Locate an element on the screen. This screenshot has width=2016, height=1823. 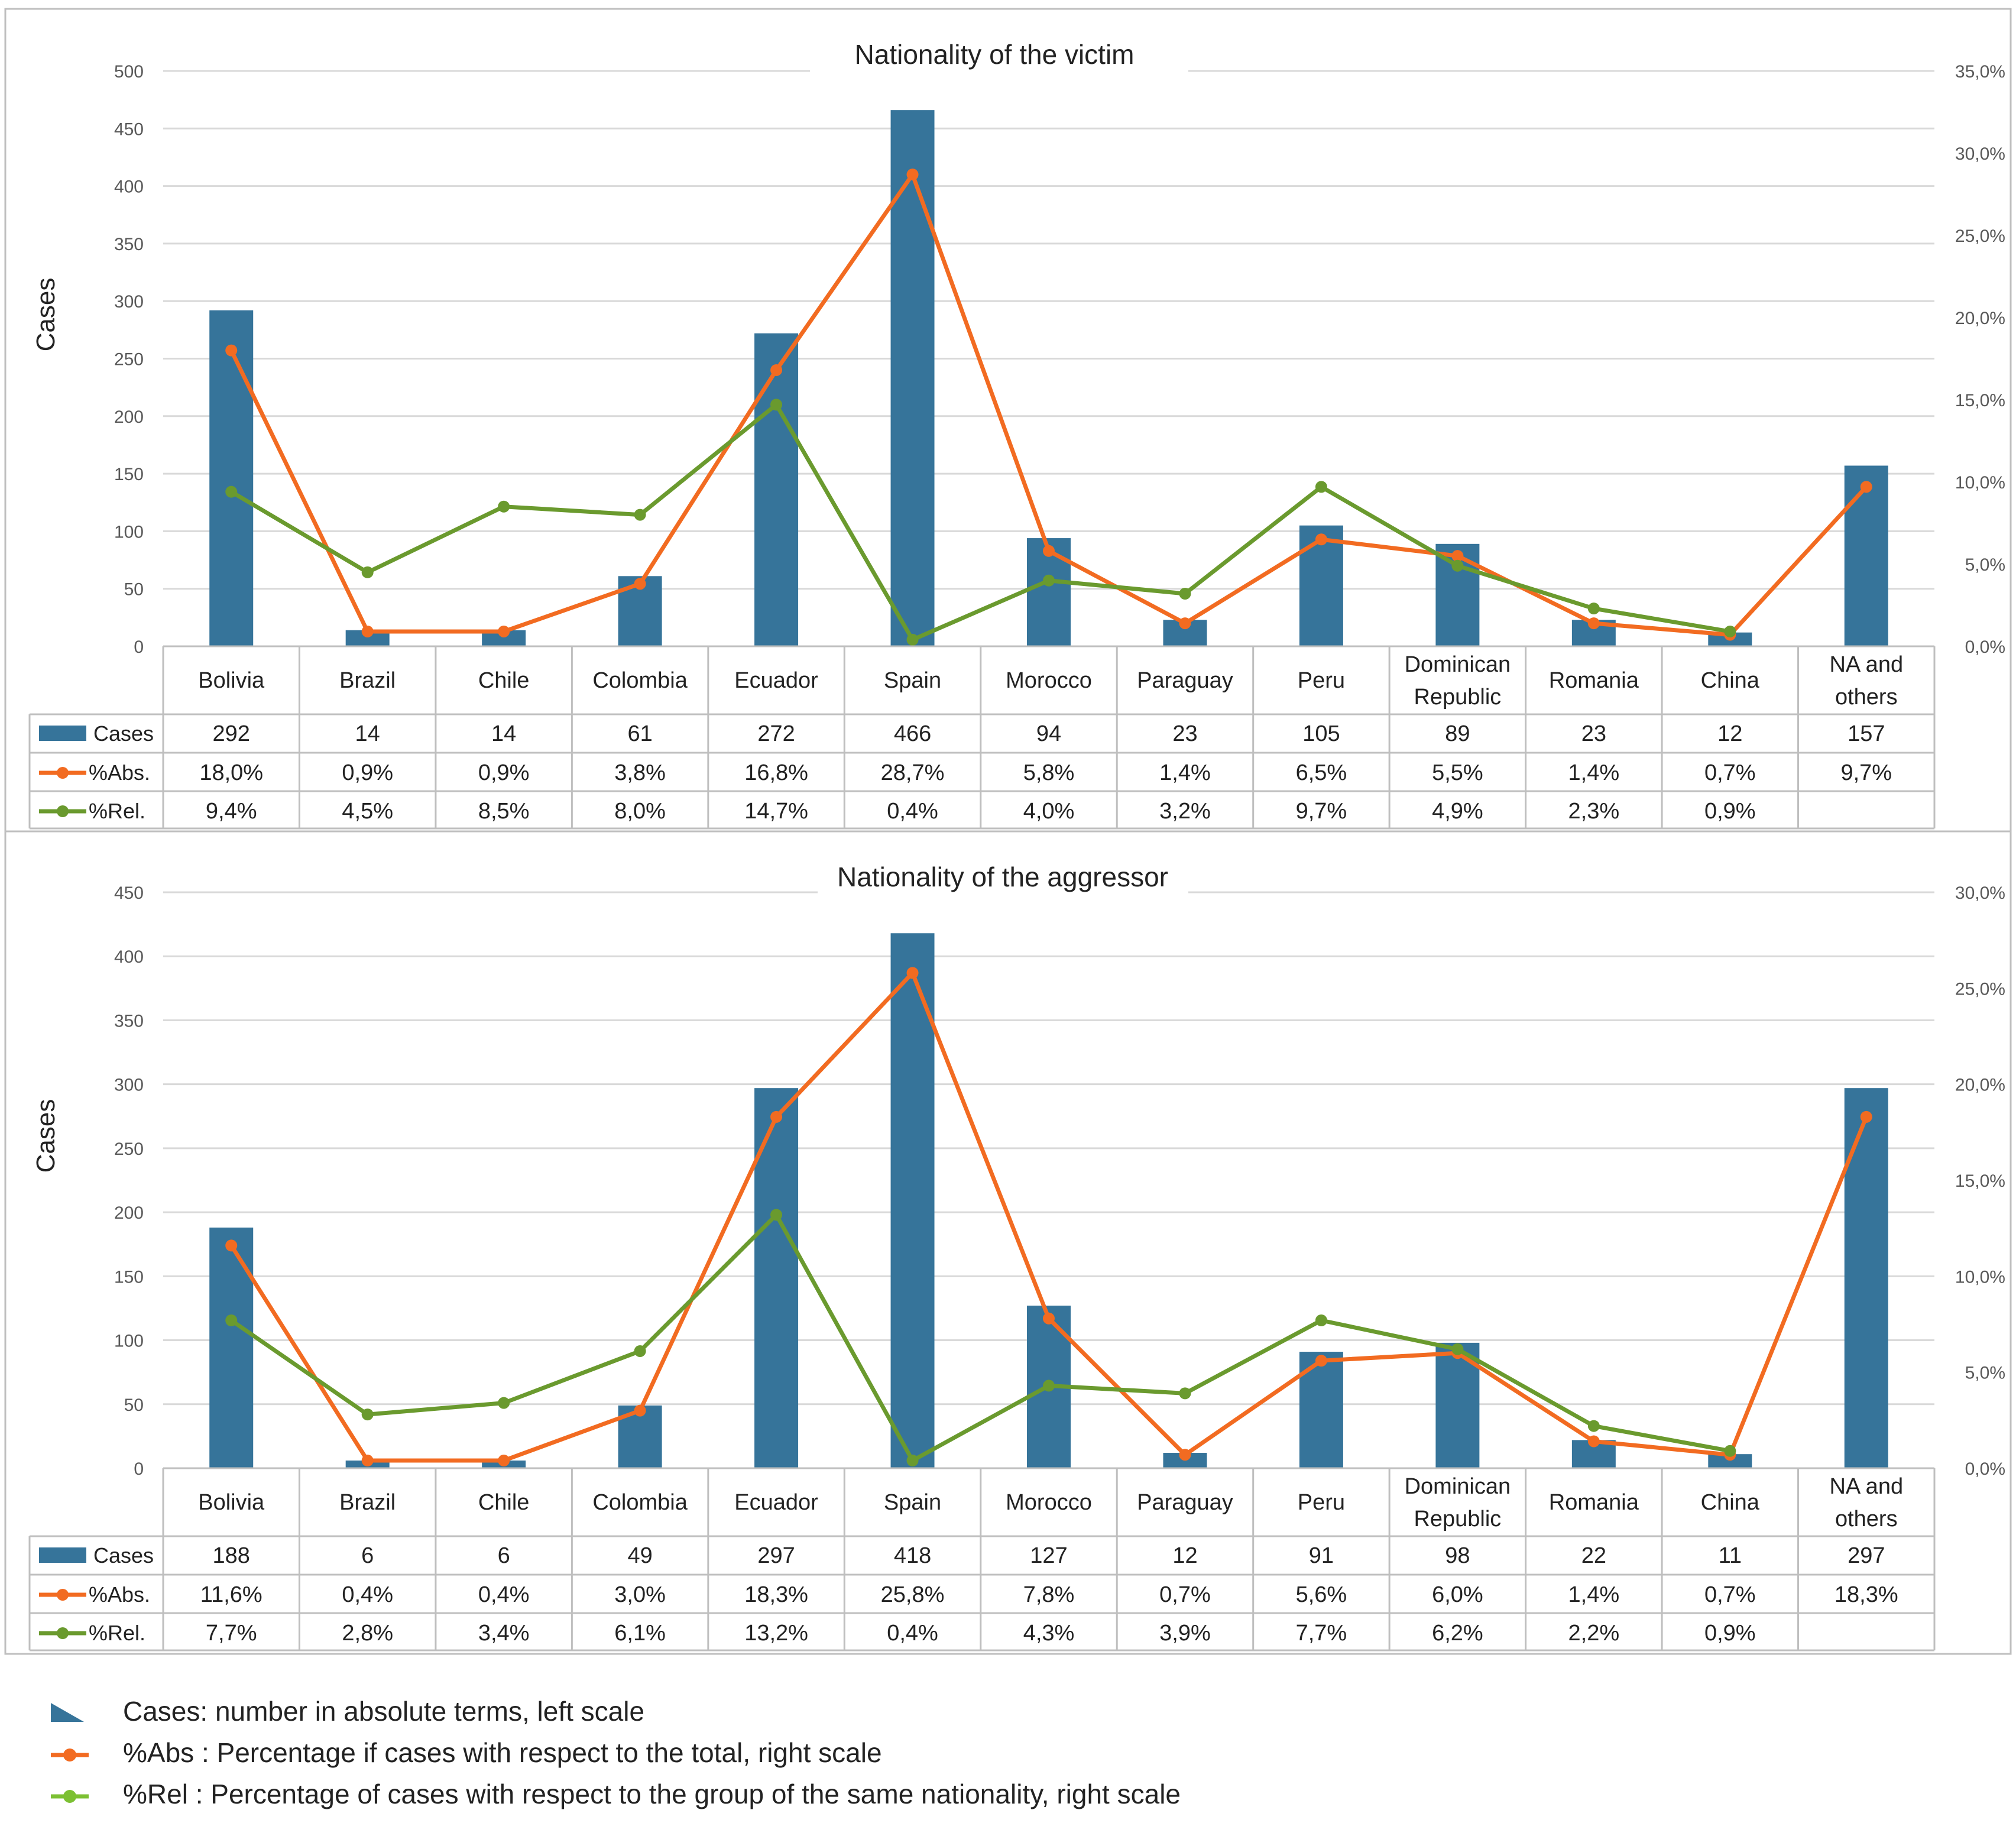
aggressor-chart-title: Nationality of the aggressor is located at coordinates (1002, 877).